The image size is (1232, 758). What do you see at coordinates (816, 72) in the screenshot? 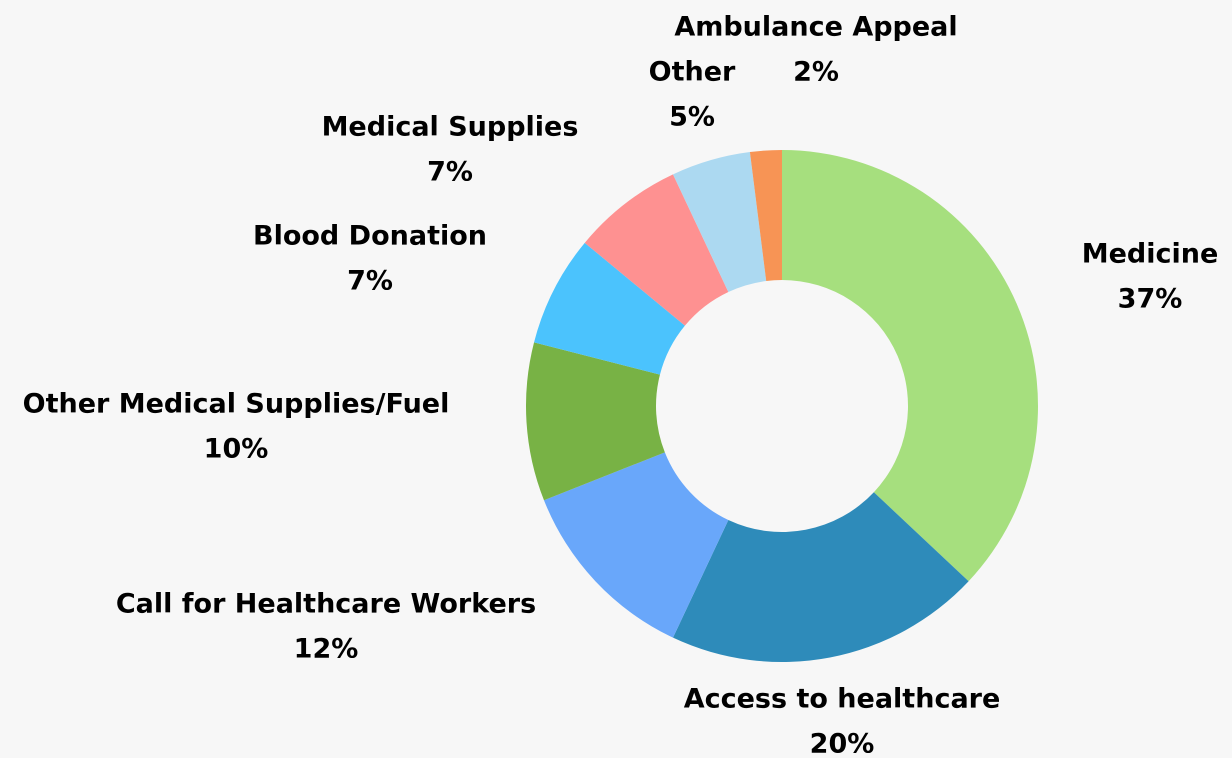
I see `slice-value-label: 2%` at bounding box center [816, 72].